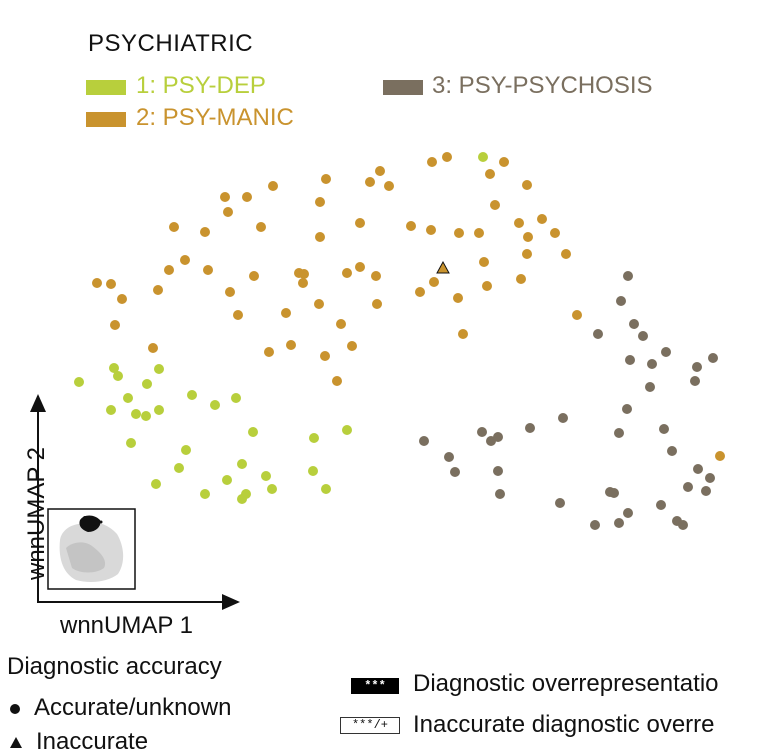 The width and height of the screenshot is (775, 756). What do you see at coordinates (403, 87) in the screenshot?
I see `legend-swatch-psy-psychosis` at bounding box center [403, 87].